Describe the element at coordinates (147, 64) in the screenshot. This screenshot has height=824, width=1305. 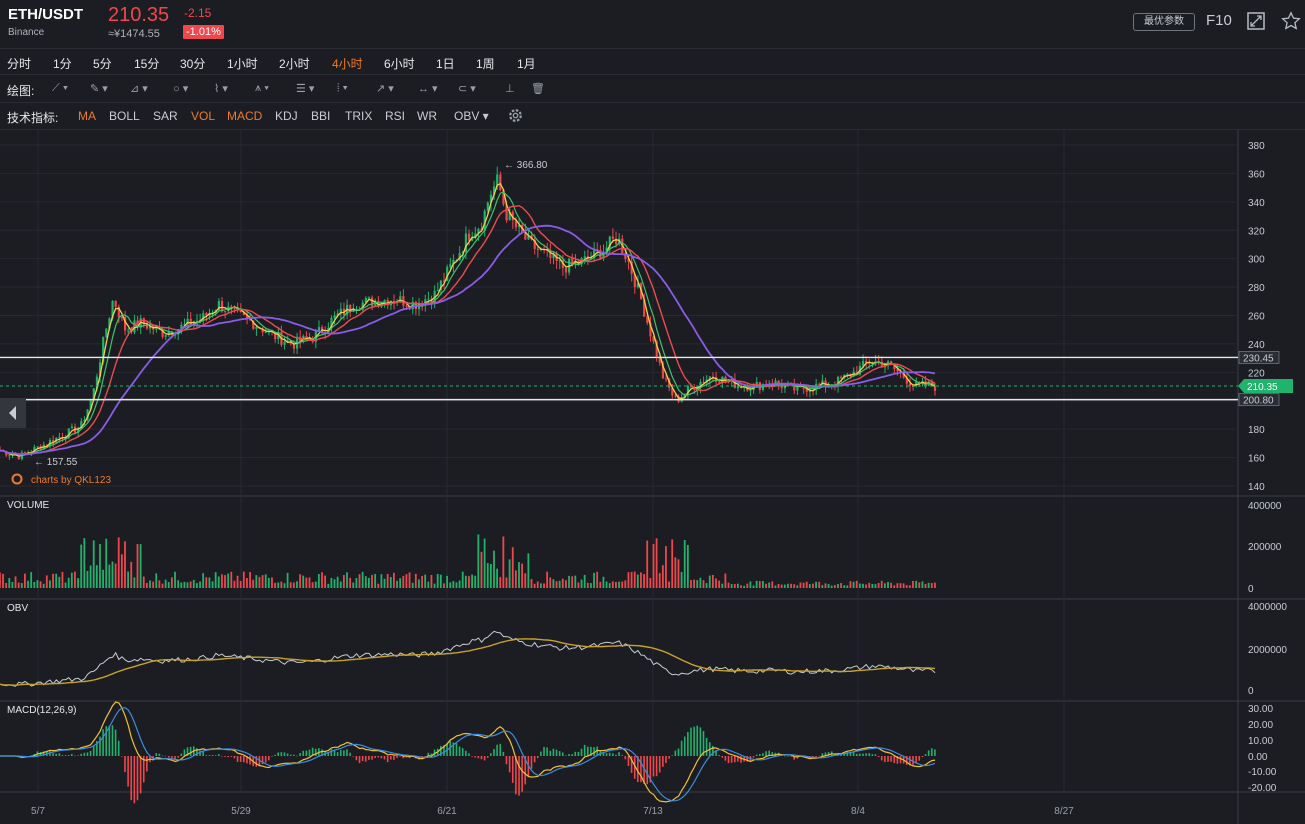
I see `timeframe-tab-3: 15分` at that location.